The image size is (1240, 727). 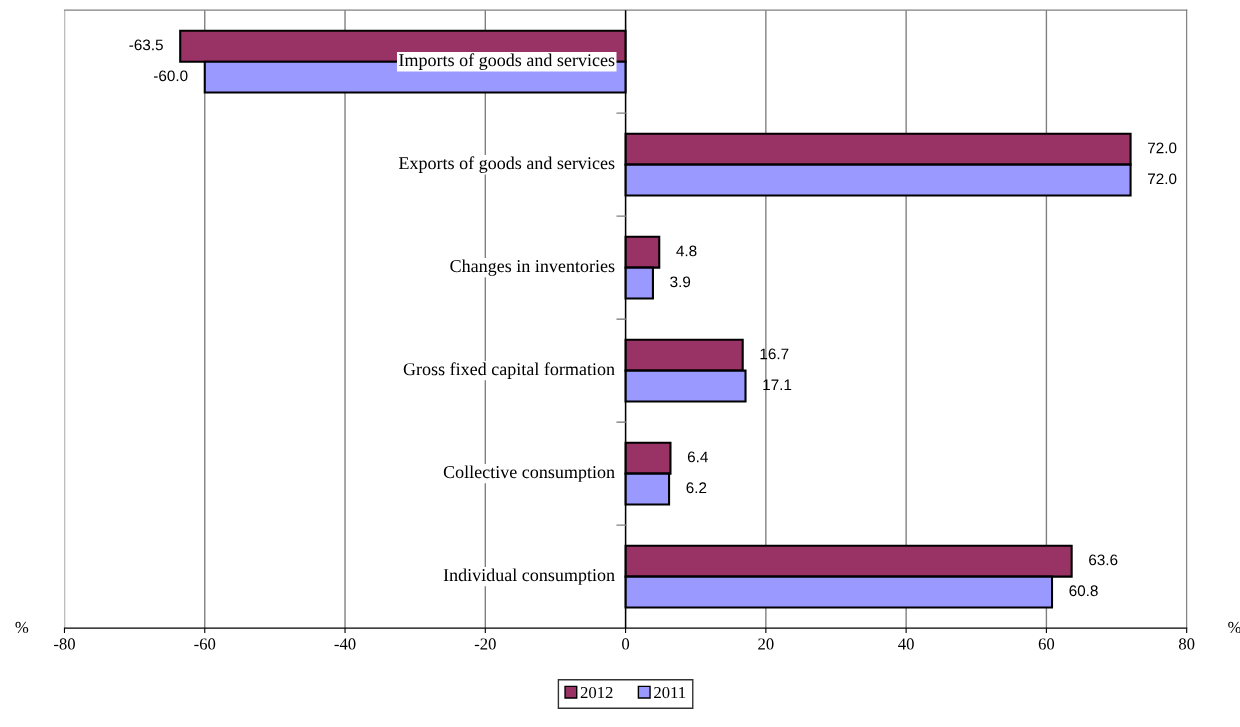 I want to click on data-label: 17.1, so click(x=777, y=385).